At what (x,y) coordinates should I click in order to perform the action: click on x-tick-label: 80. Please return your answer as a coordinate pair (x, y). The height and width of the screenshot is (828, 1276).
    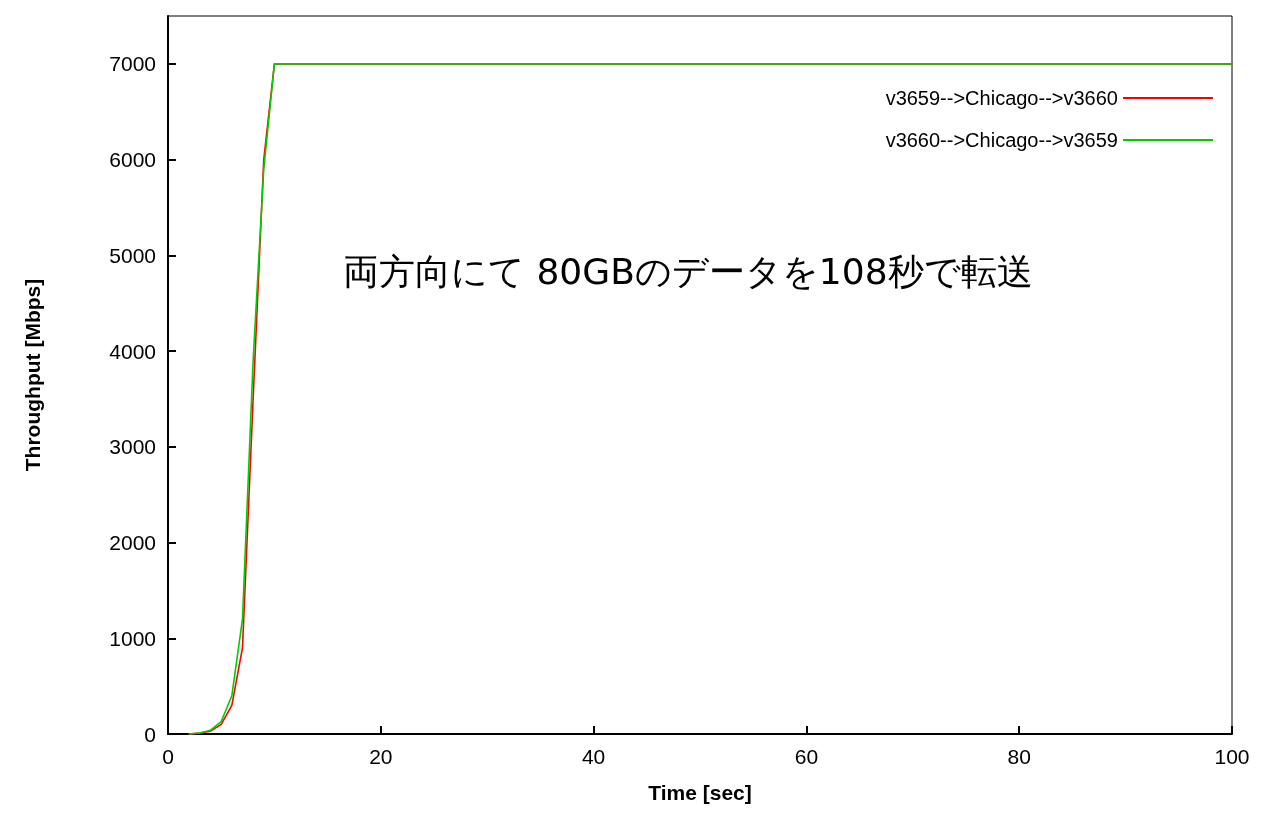
    Looking at the image, I should click on (1019, 756).